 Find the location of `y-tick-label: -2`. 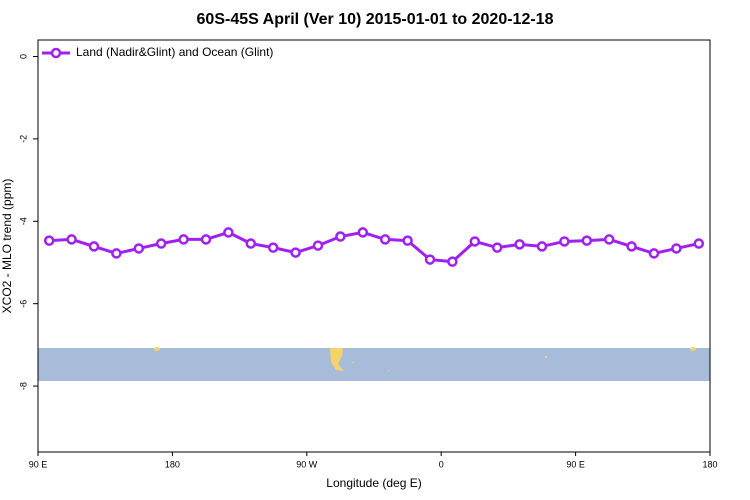

y-tick-label: -2 is located at coordinates (23, 139).